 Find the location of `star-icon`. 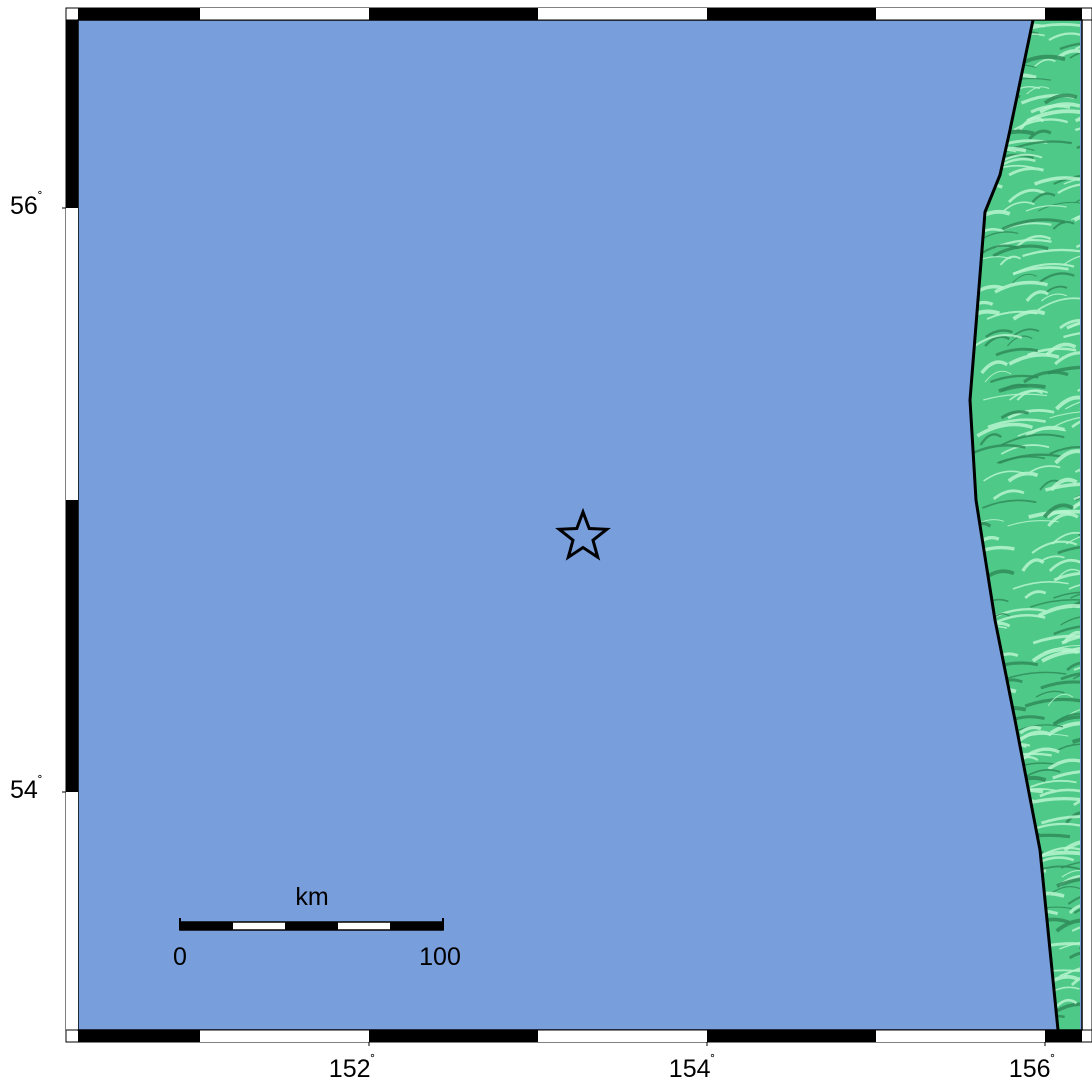

star-icon is located at coordinates (583, 534).